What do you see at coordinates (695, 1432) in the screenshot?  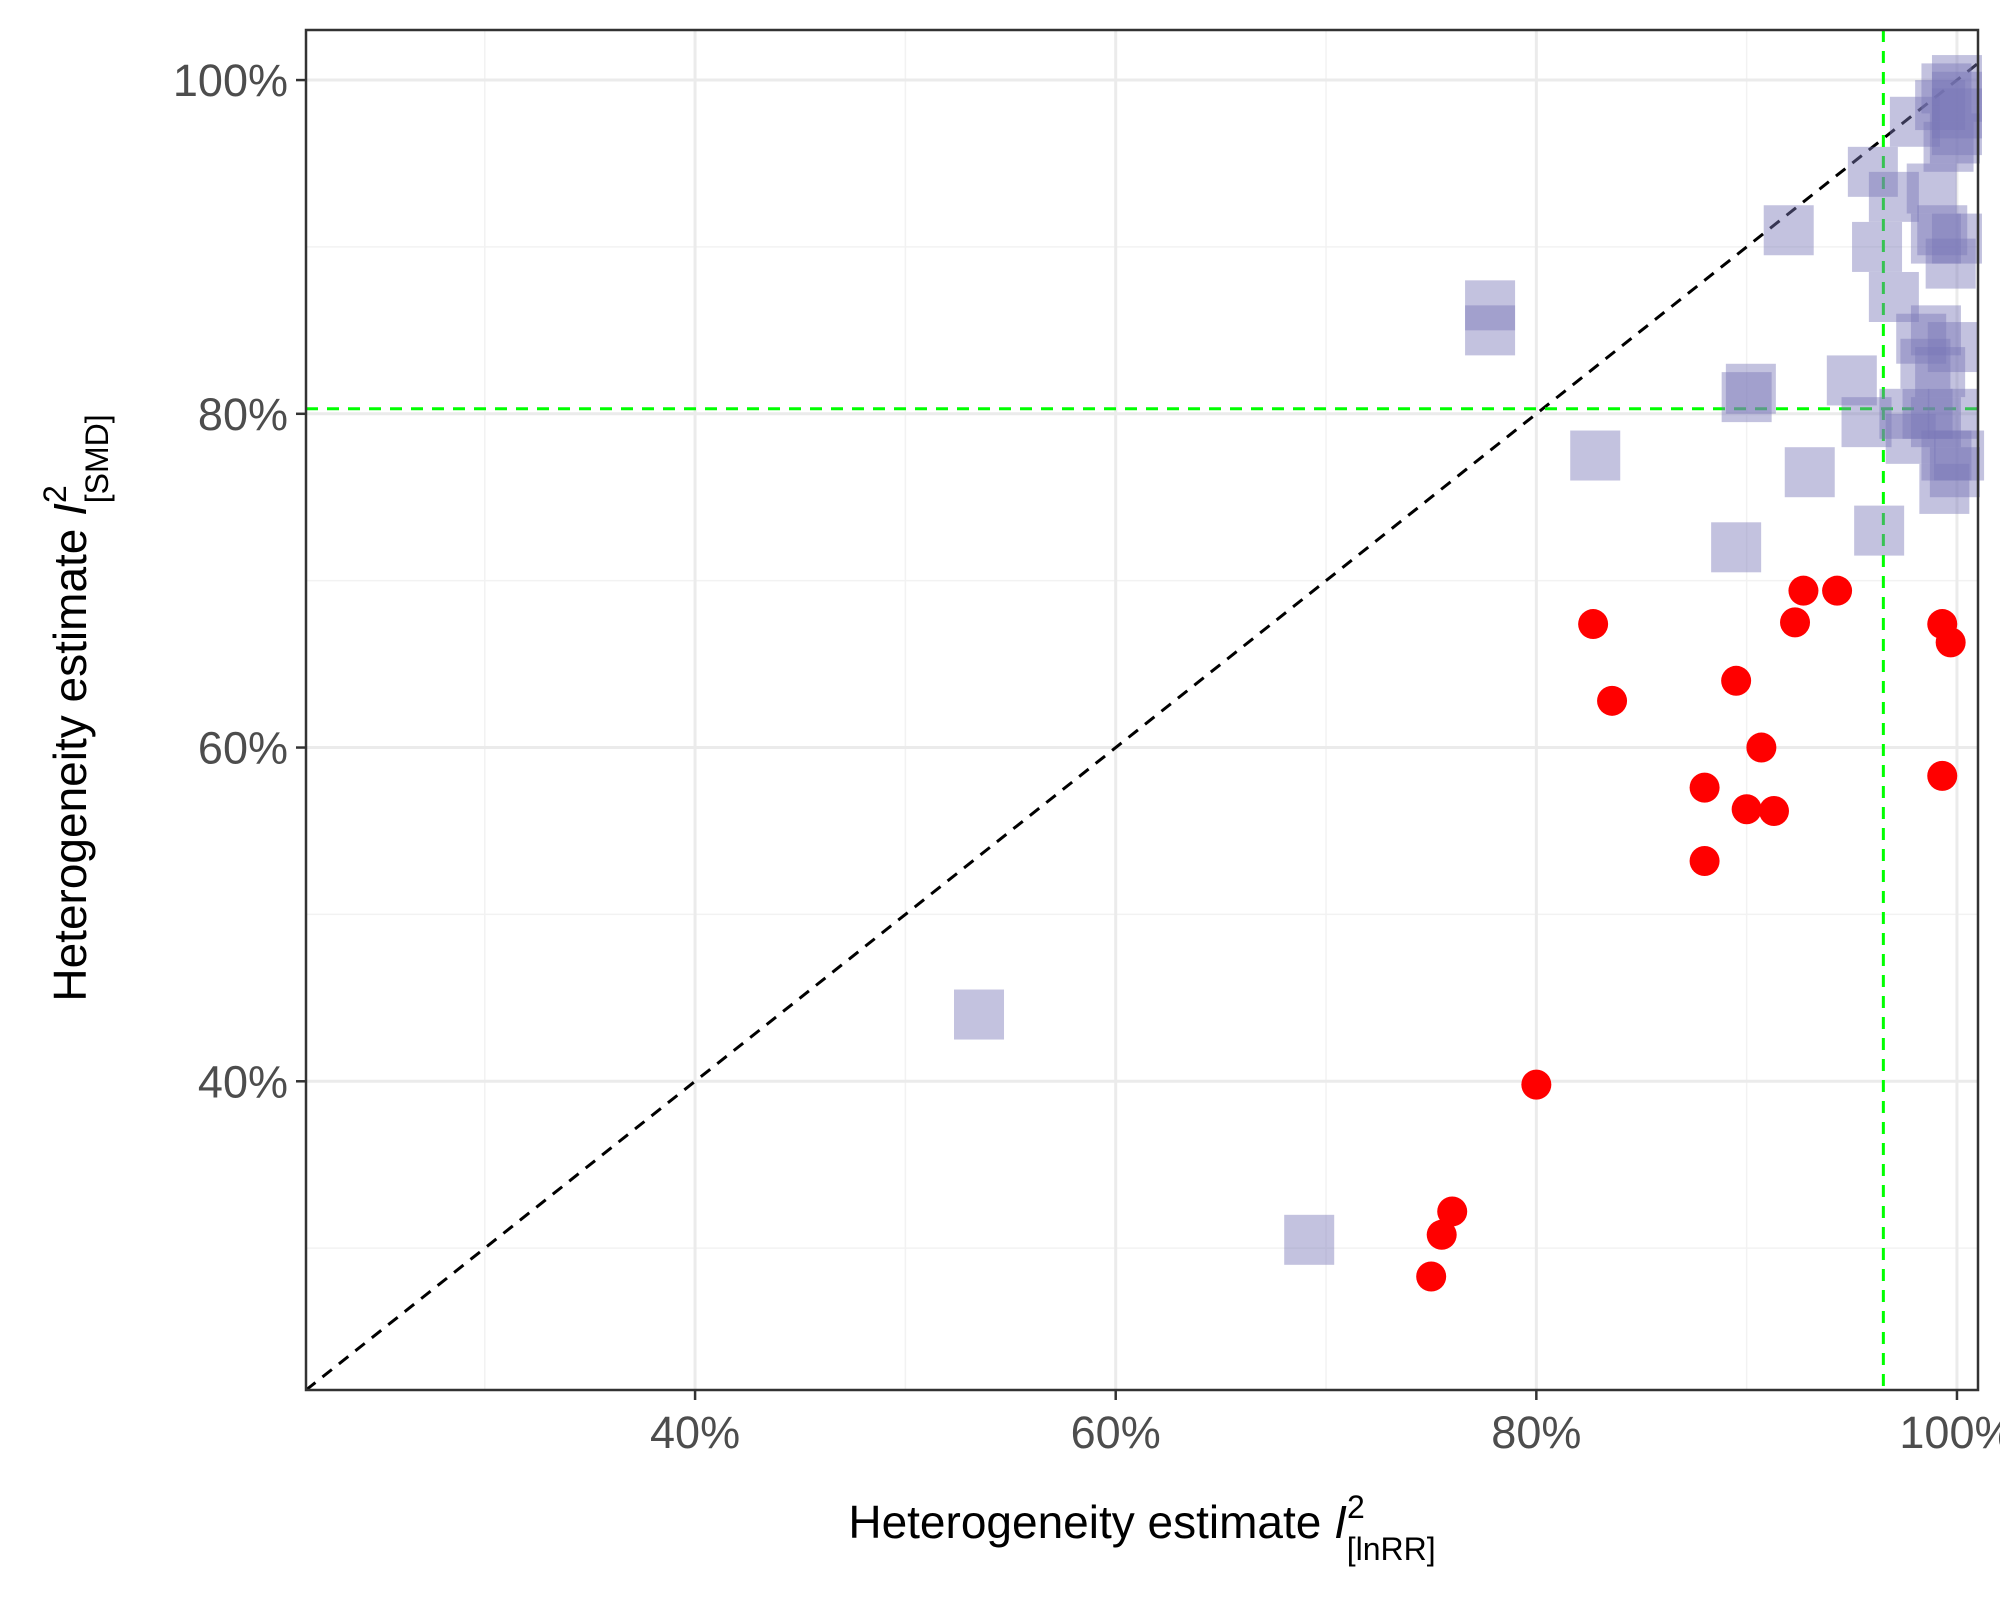 I see `x-tick-label: 40%` at bounding box center [695, 1432].